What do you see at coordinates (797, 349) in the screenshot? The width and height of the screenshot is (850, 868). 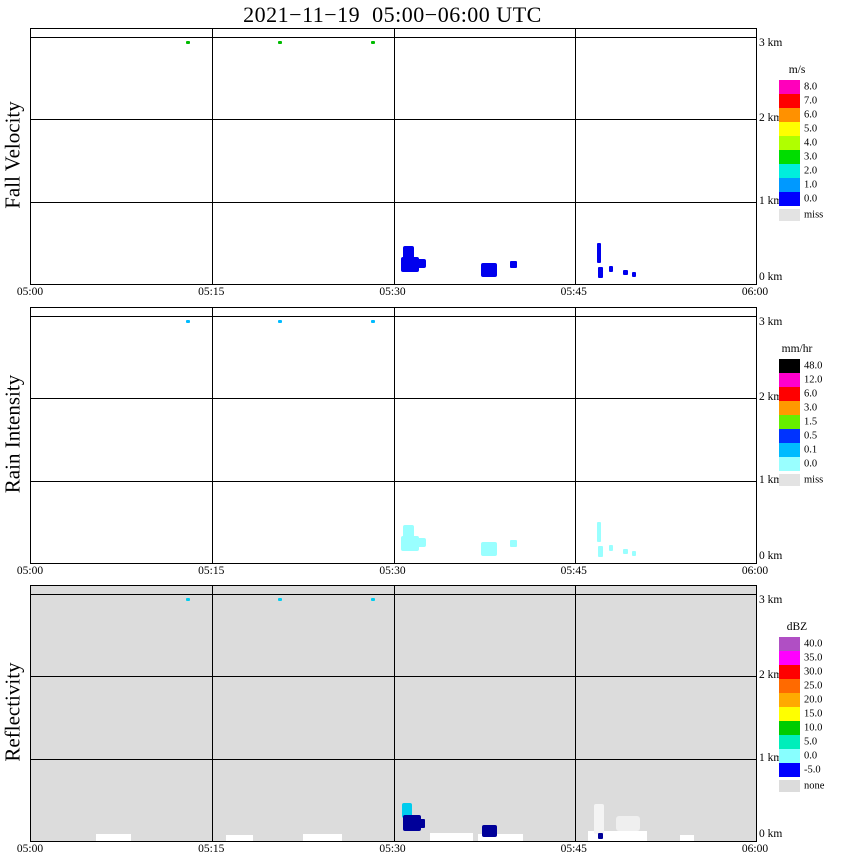 I see `colorbar-unit-label: mm/hr` at bounding box center [797, 349].